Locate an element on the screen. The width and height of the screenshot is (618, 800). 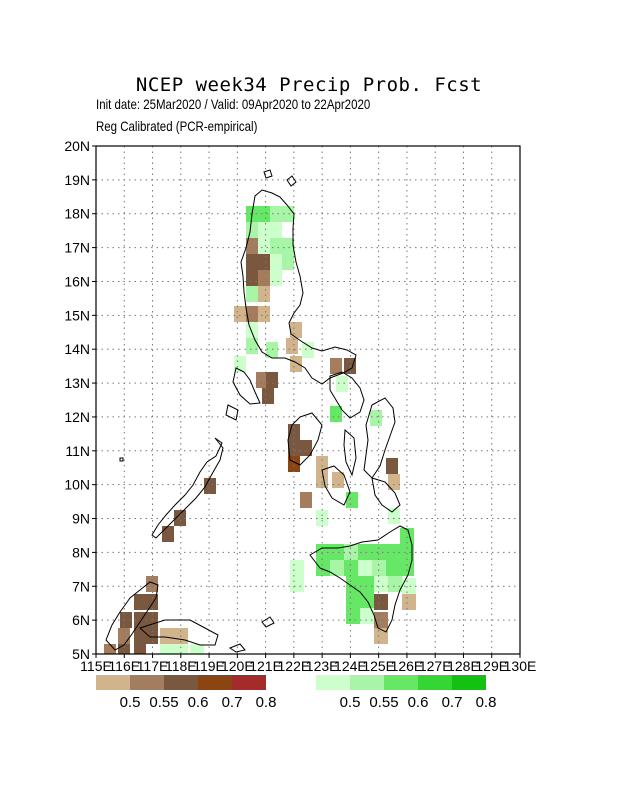
dry-legend-label: 0.6 is located at coordinates (198, 702).